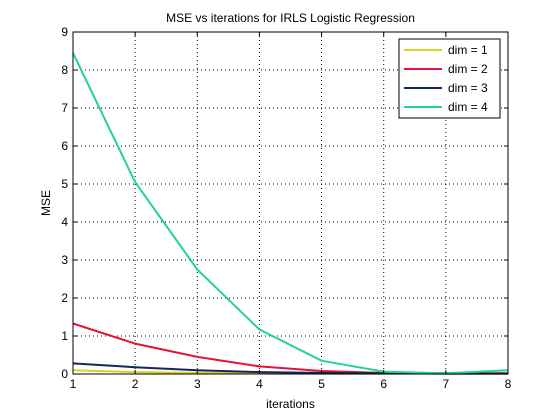  I want to click on y-tick-label: 5, so click(64, 184).